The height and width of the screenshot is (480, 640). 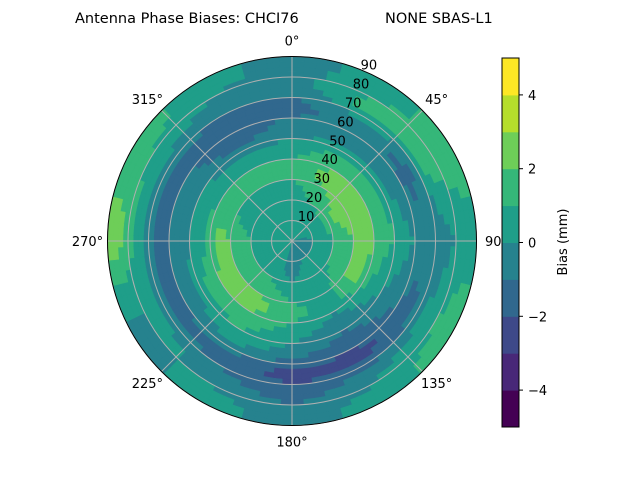 What do you see at coordinates (322, 179) in the screenshot?
I see `r-tick-label: 30` at bounding box center [322, 179].